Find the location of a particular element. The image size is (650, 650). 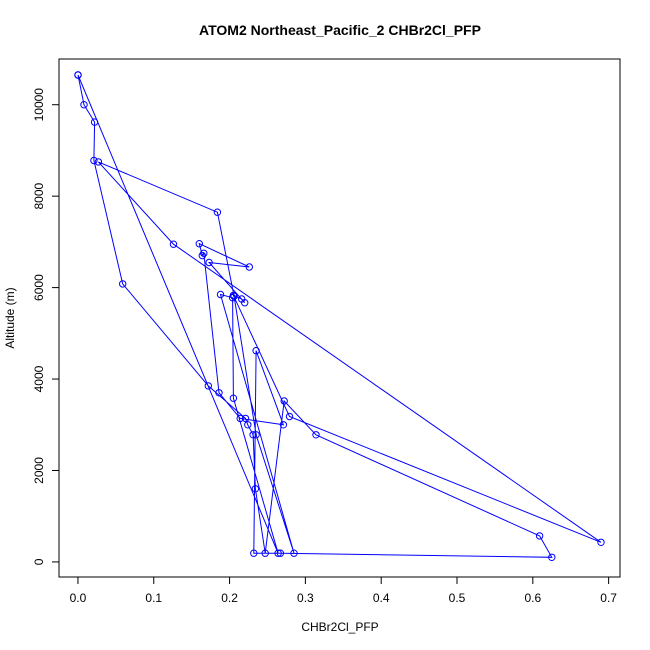

y-tick-label: 10000 is located at coordinates (39, 105).